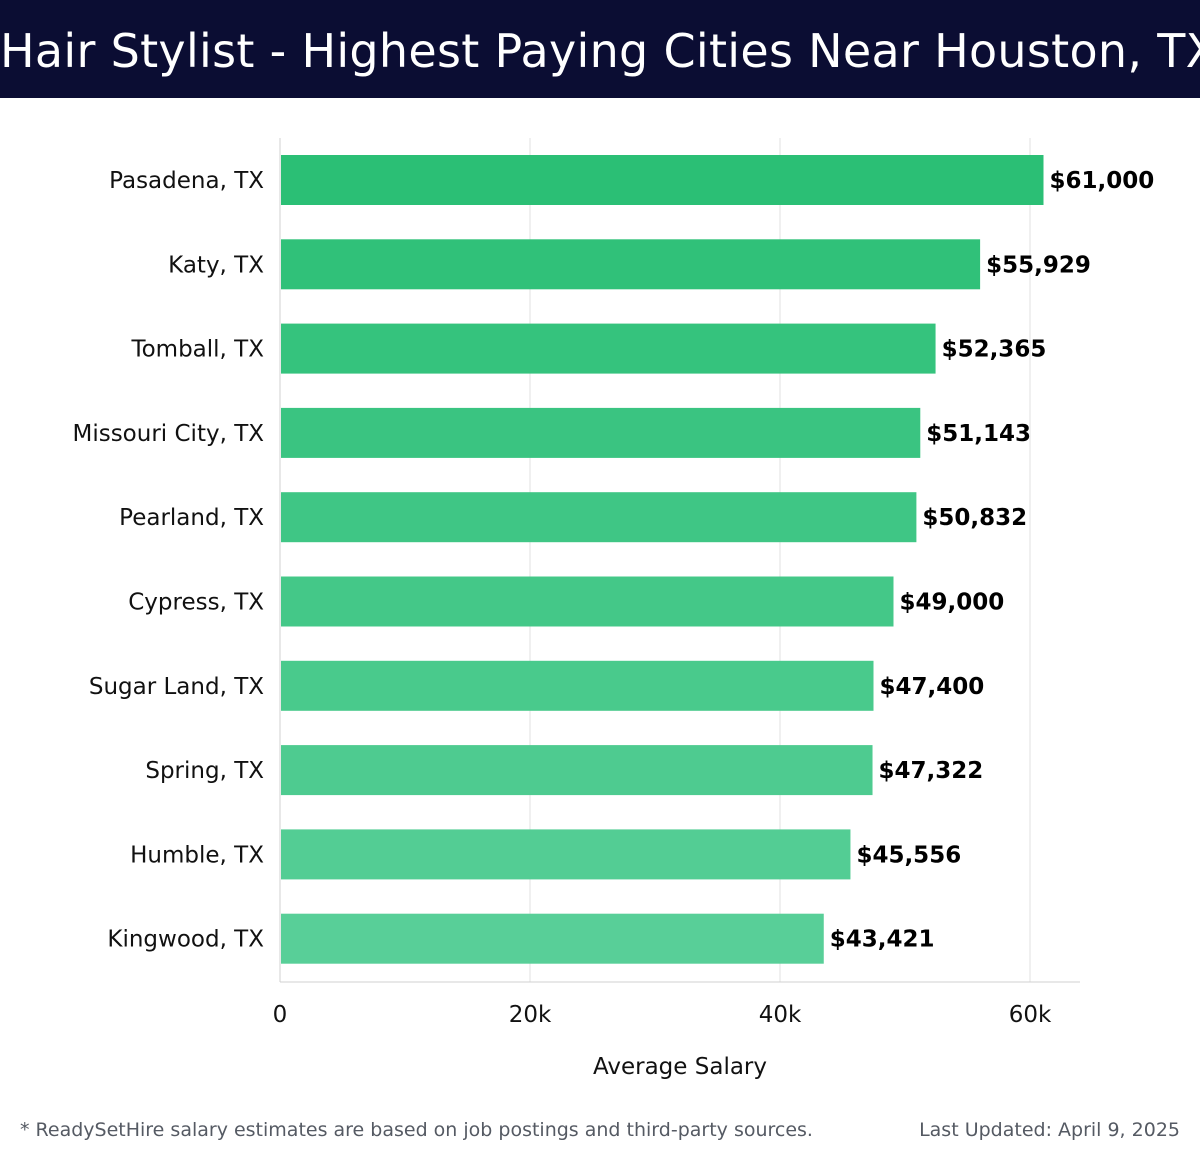 The height and width of the screenshot is (1158, 1200). I want to click on value-label: $50,832, so click(974, 518).